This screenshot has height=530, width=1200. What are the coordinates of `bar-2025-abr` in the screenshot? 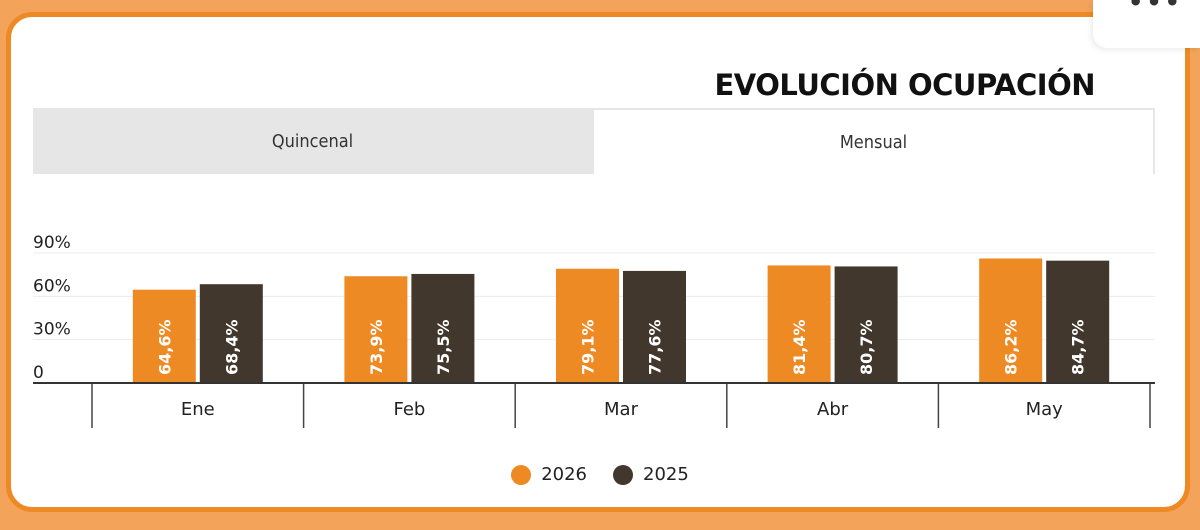 It's located at (866, 324).